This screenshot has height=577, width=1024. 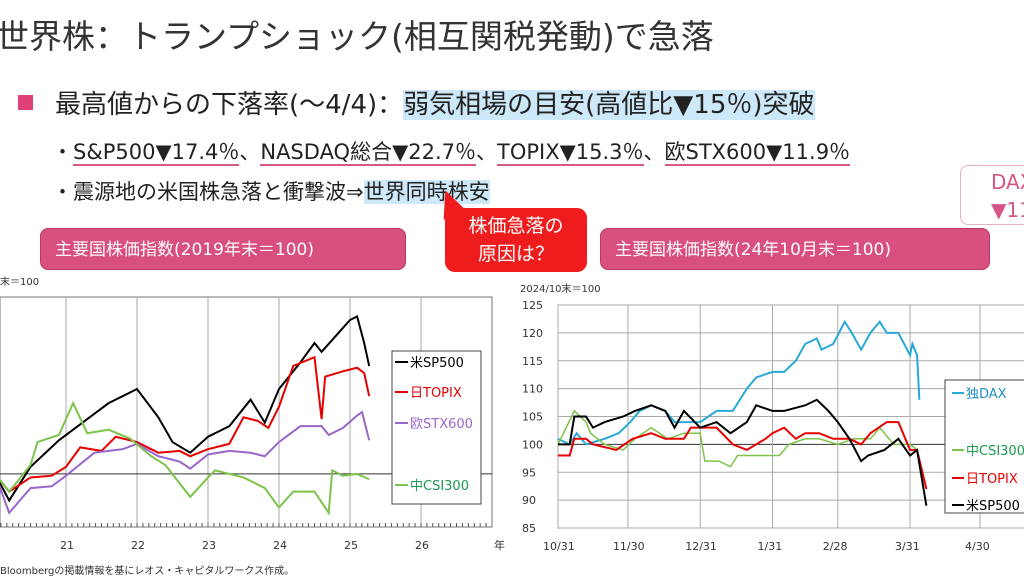 I want to click on x-tick-label: 25, so click(x=351, y=545).